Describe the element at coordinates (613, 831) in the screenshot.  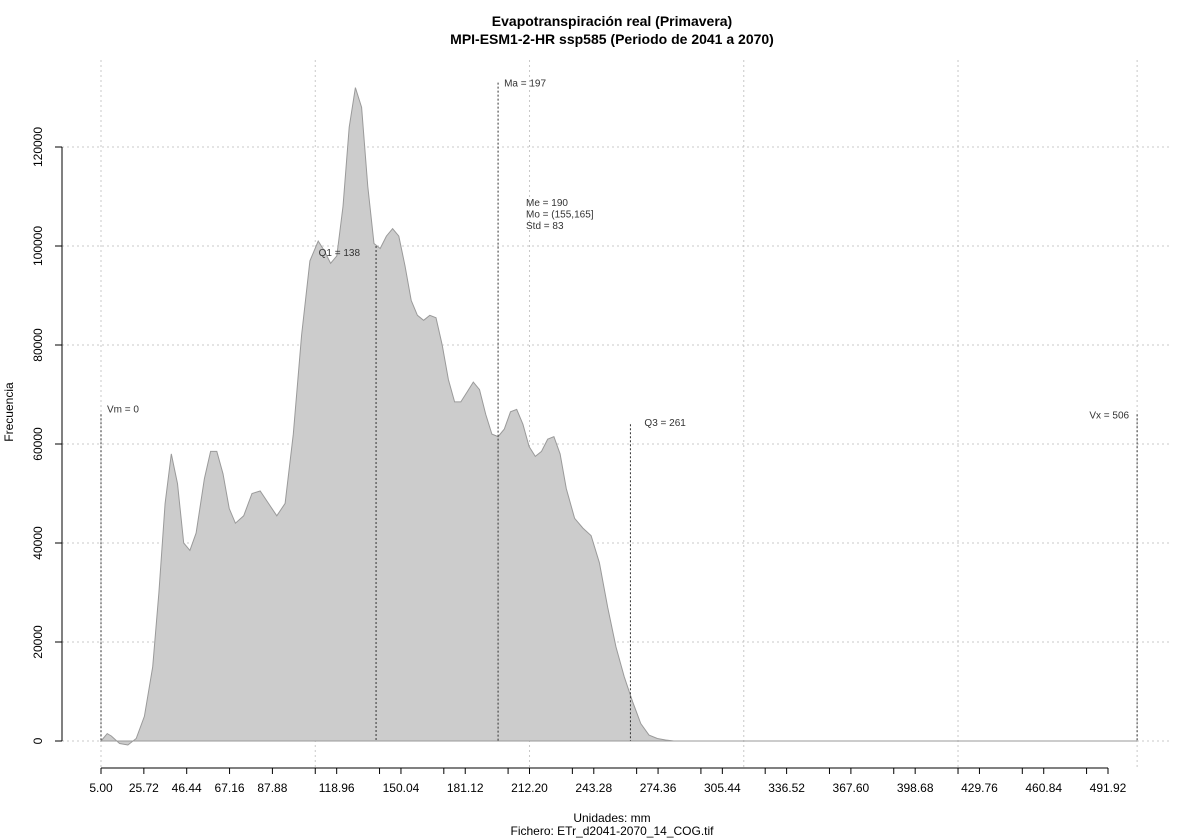
I see `x-axis-label-file: Fichero: ETr_d2041-2070_14_COG.tif` at that location.